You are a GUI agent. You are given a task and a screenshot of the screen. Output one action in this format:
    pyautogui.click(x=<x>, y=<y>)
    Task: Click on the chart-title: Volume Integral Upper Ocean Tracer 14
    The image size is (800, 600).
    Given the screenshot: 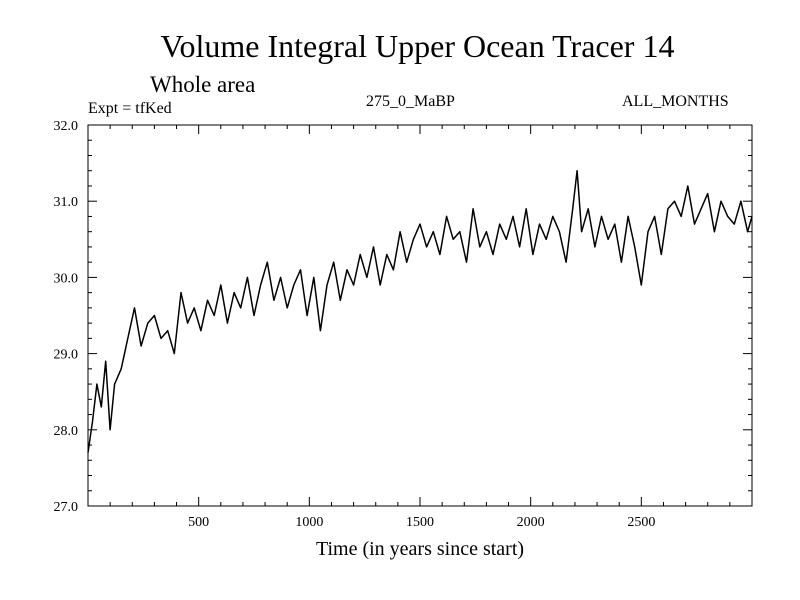 What is the action you would take?
    pyautogui.click(x=417, y=46)
    